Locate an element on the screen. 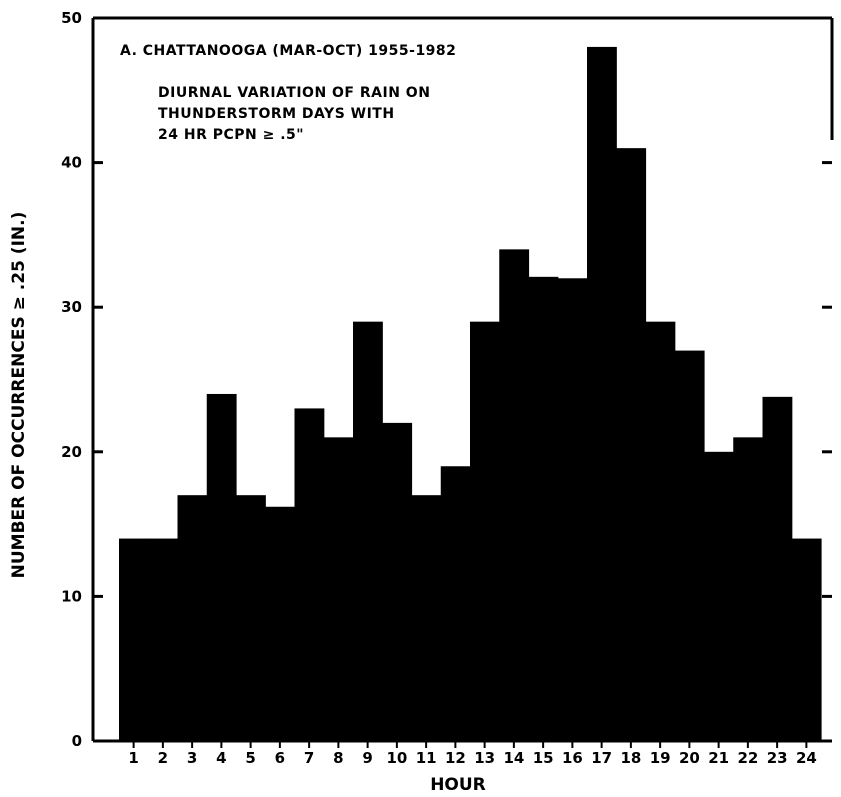 The image size is (841, 797). x-tick-label: 9 is located at coordinates (367, 758).